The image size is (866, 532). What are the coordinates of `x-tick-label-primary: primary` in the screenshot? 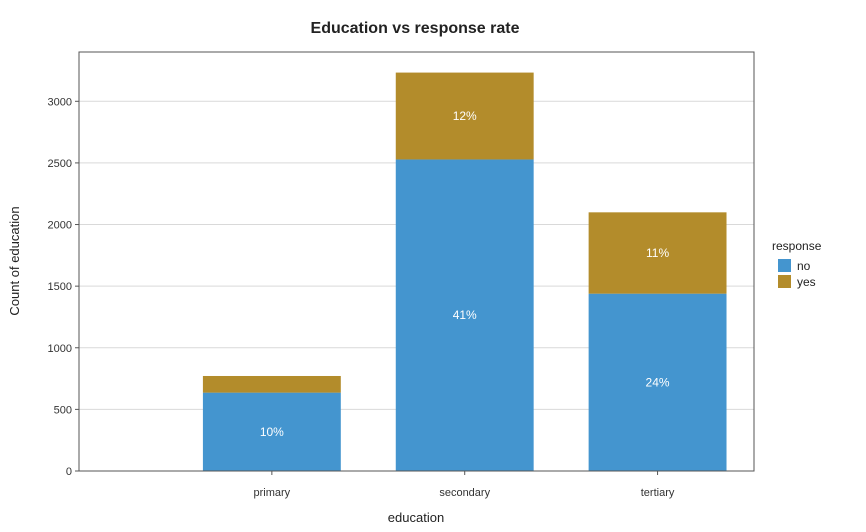 It's located at (272, 493).